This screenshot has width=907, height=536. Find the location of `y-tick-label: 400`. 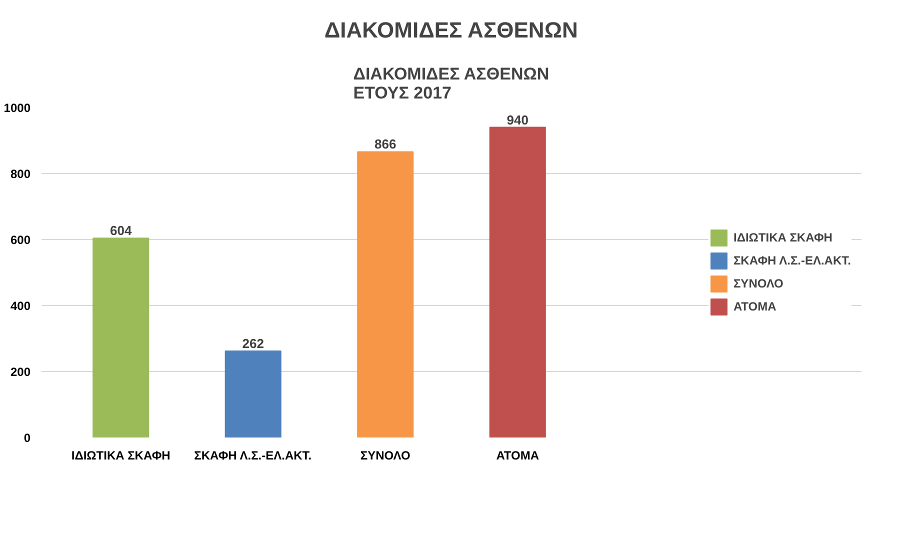

y-tick-label: 400 is located at coordinates (20, 306).